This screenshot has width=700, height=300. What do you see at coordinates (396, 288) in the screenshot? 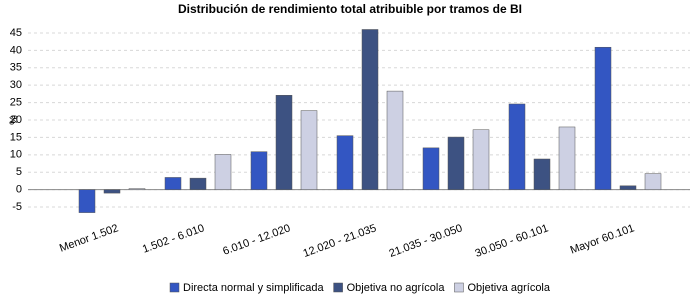
I see `legend-label: Objetiva no agrícola` at bounding box center [396, 288].